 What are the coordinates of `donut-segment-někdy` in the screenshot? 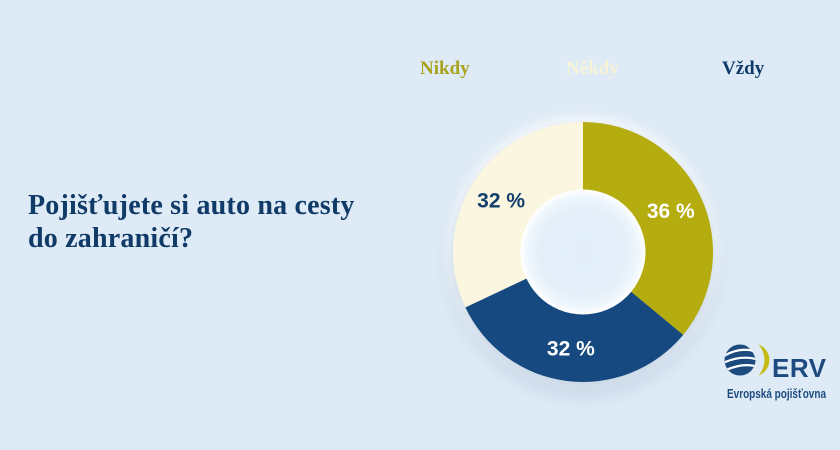 It's located at (518, 215).